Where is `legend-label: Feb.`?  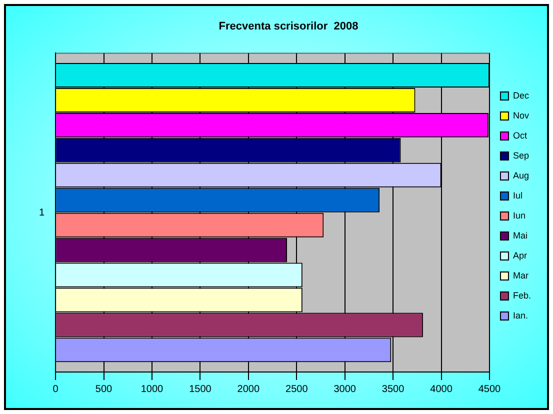 legend-label: Feb. is located at coordinates (522, 295).